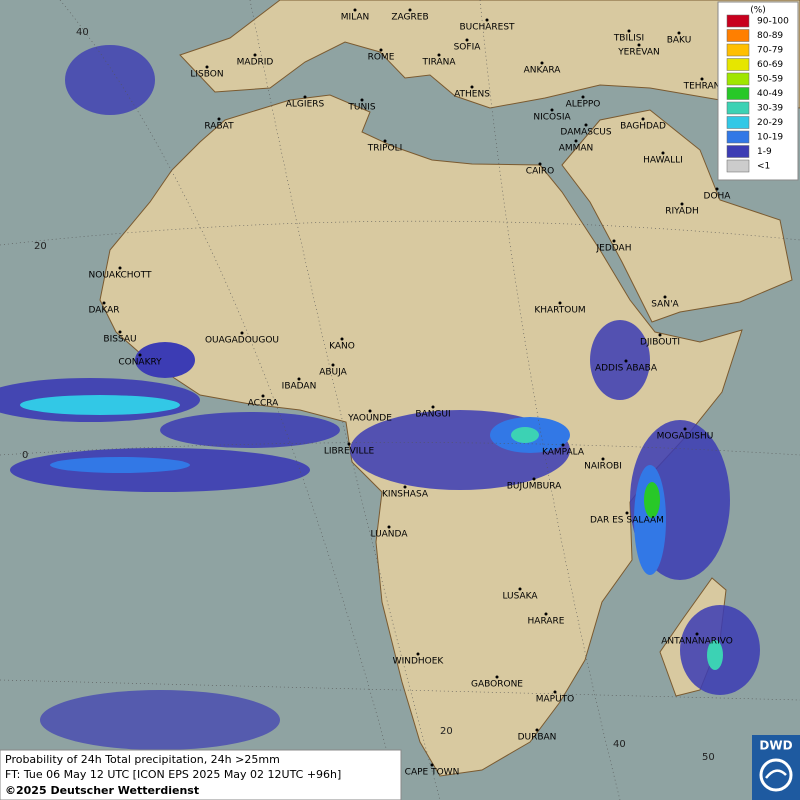  What do you see at coordinates (489, 54) in the screenshot?
I see `europe` at bounding box center [489, 54].